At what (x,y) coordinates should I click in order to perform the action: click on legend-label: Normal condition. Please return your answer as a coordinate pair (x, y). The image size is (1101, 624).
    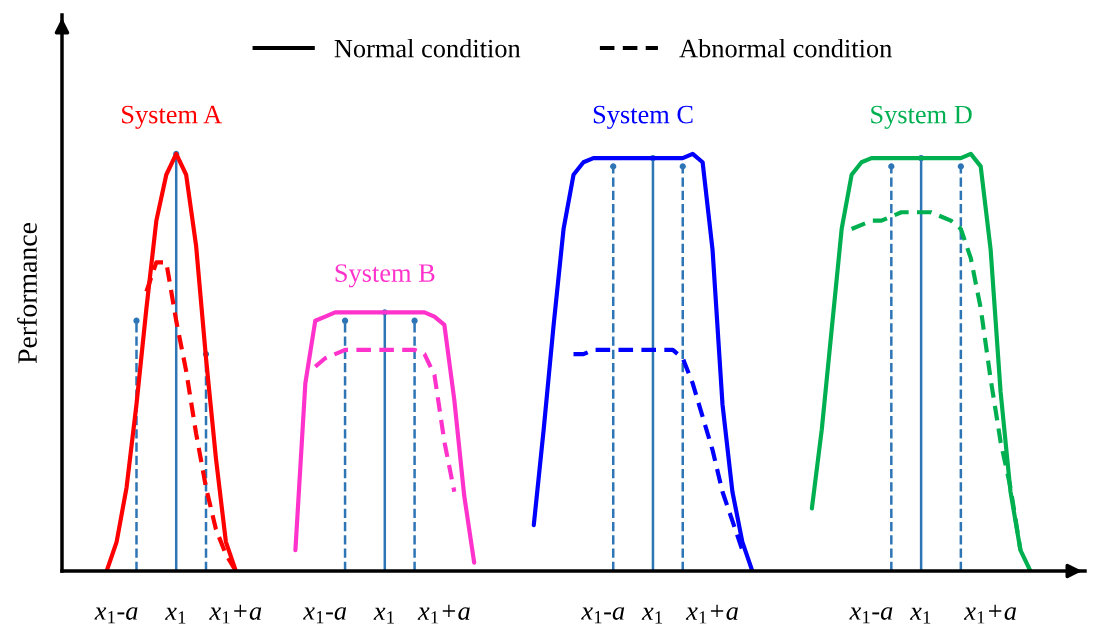
    Looking at the image, I should click on (427, 48).